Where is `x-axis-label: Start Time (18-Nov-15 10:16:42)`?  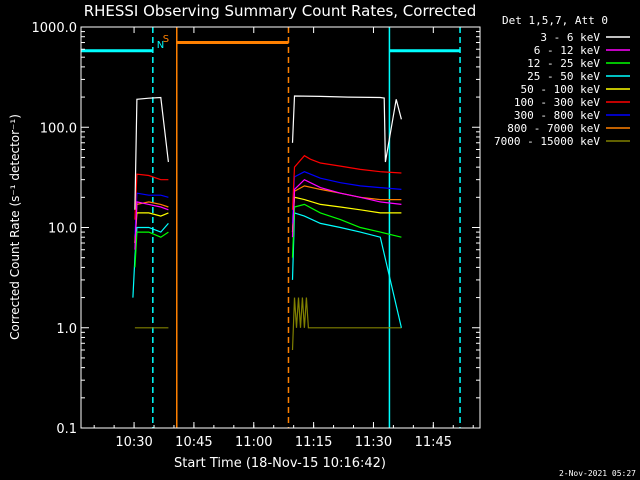
x-axis-label: Start Time (18-Nov-15 10:16:42) is located at coordinates (280, 463).